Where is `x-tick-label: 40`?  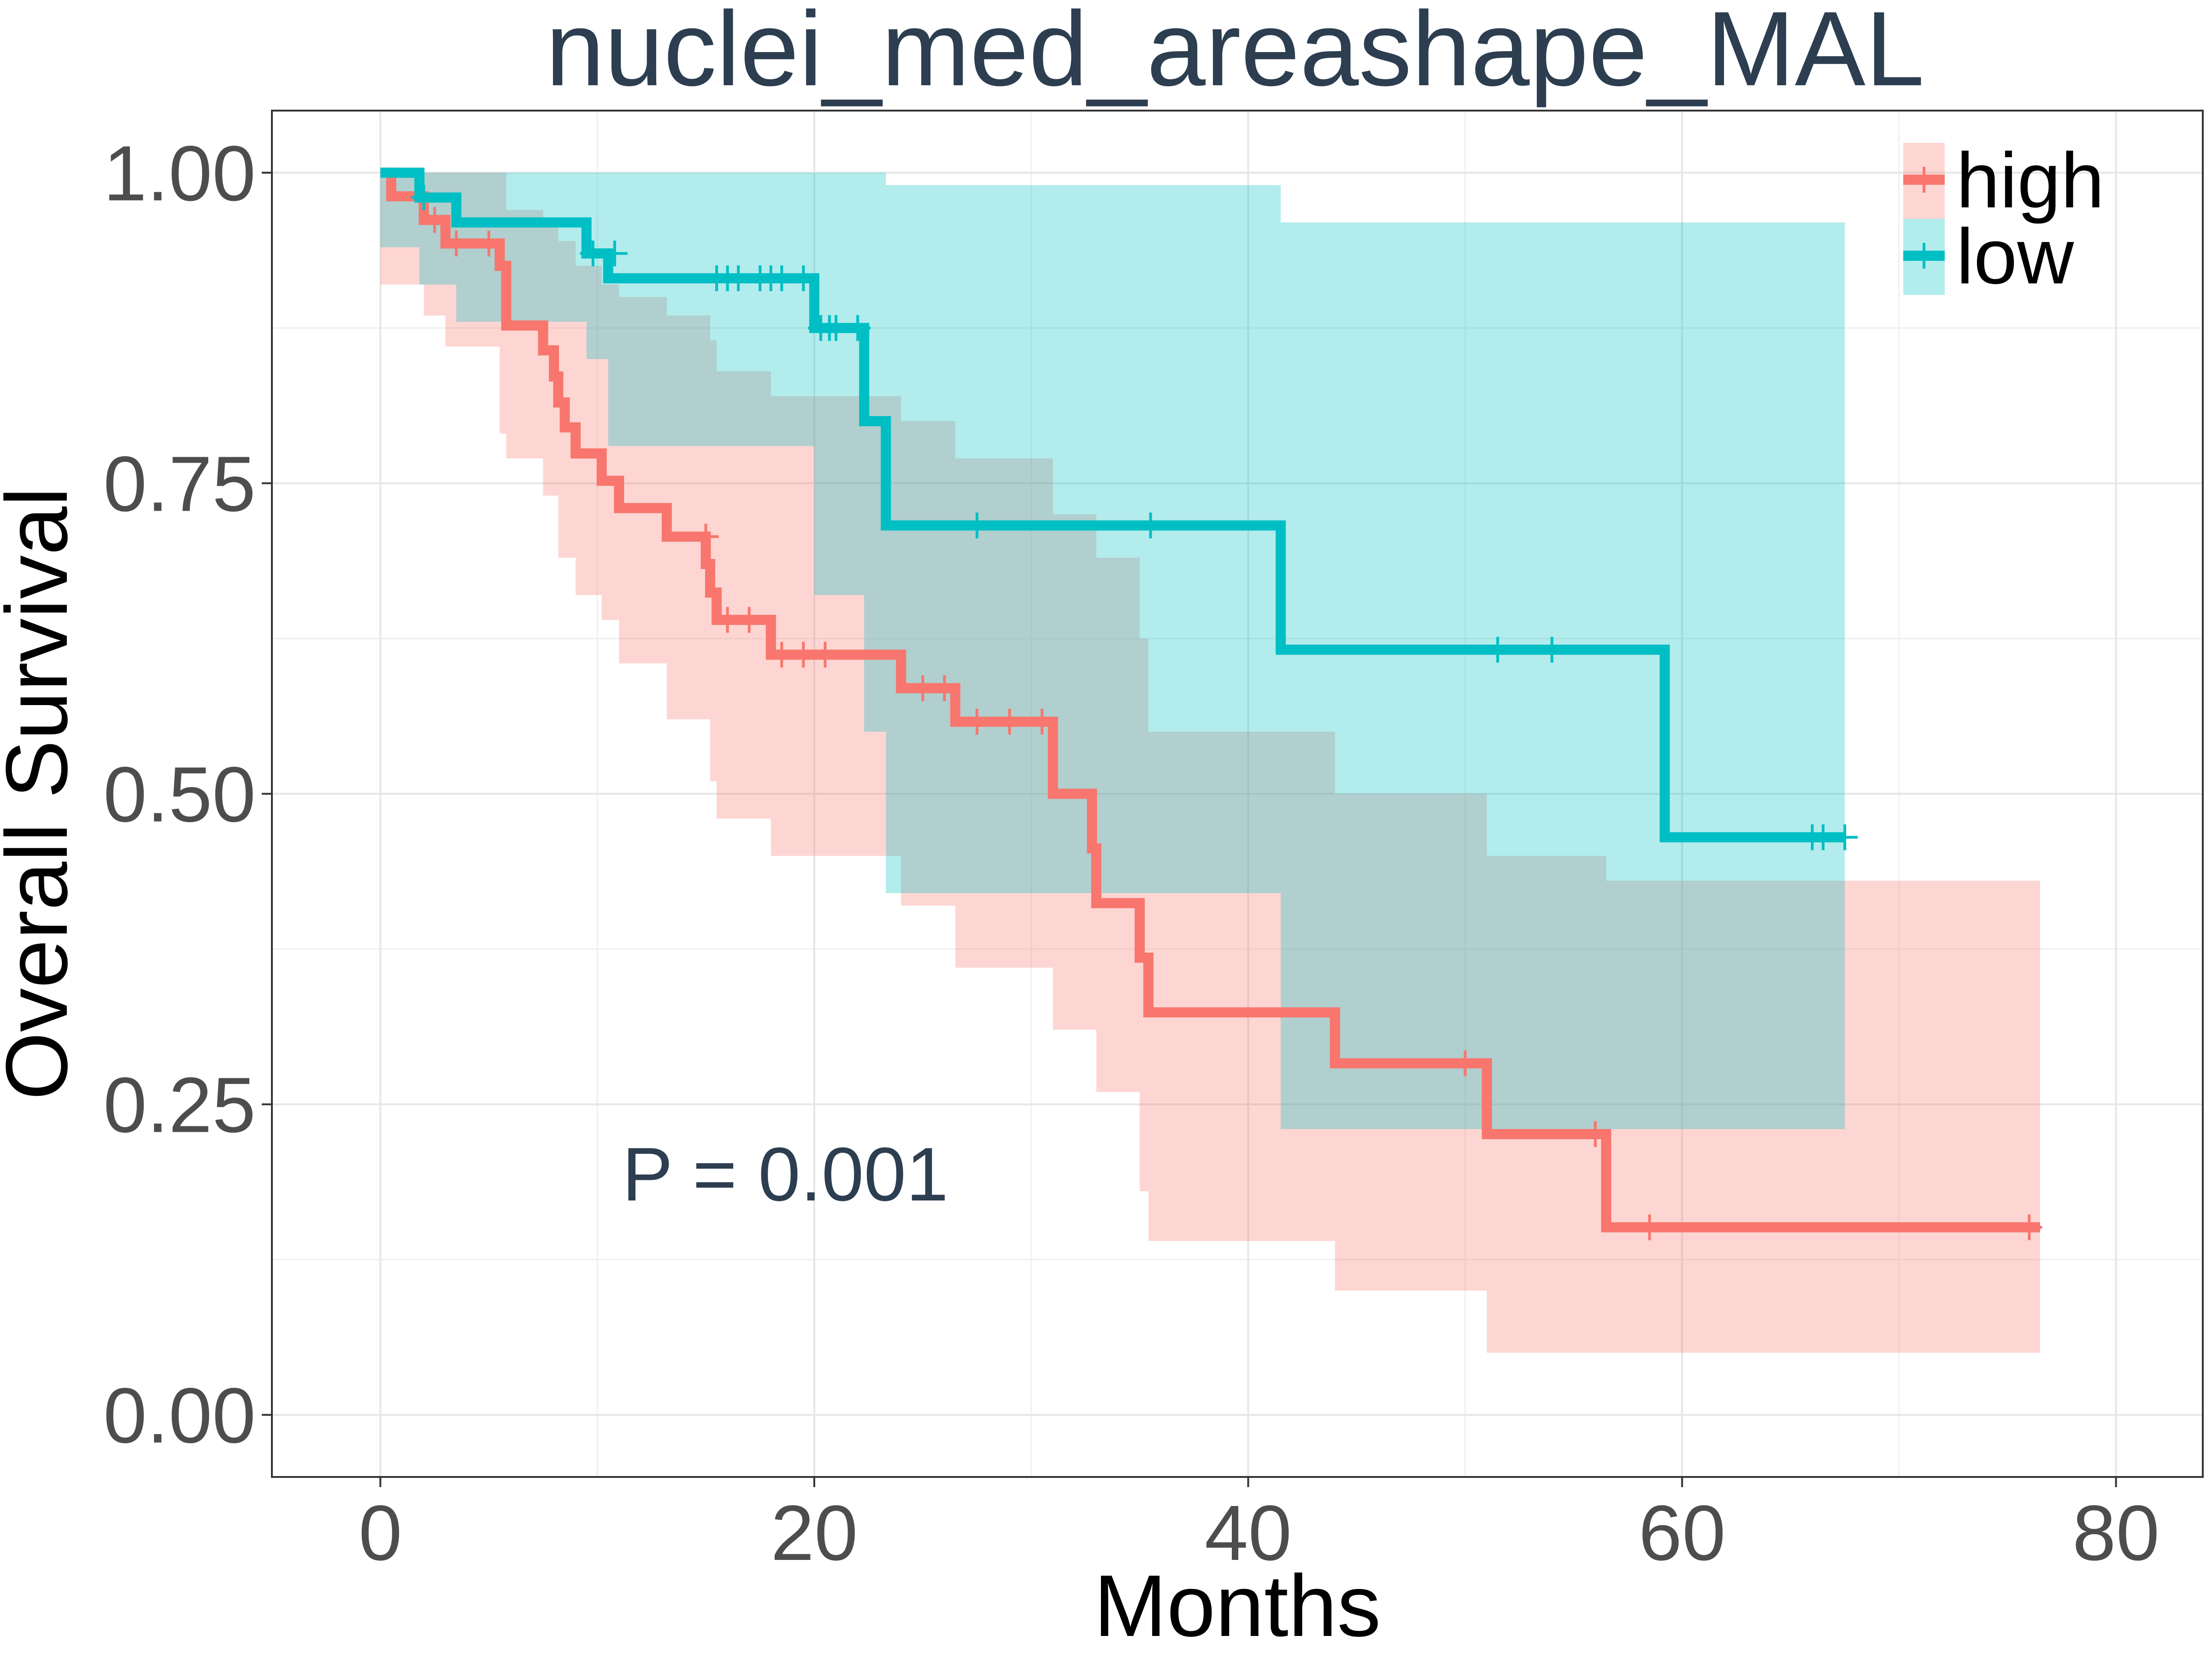 x-tick-label: 40 is located at coordinates (1248, 1533).